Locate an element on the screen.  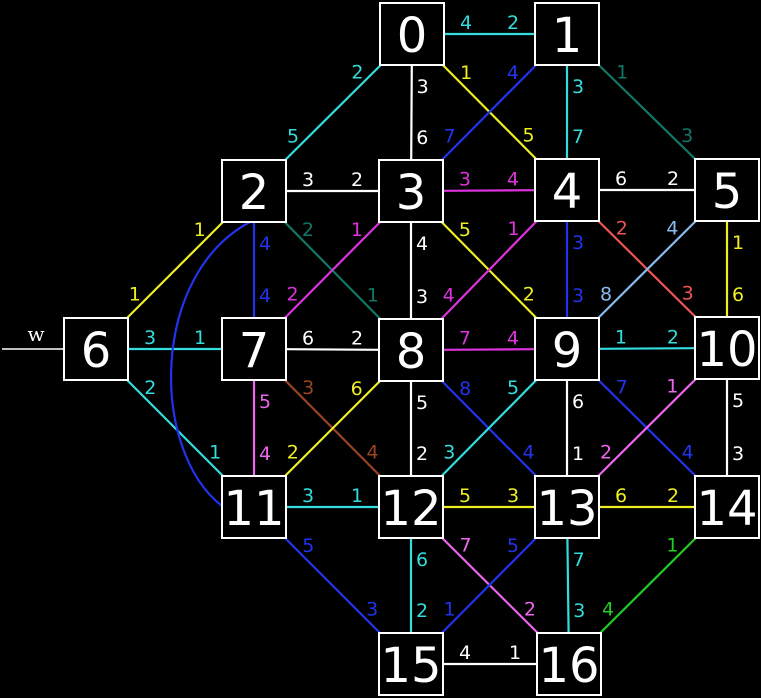
node-label-6: 6 is located at coordinates (96, 351).